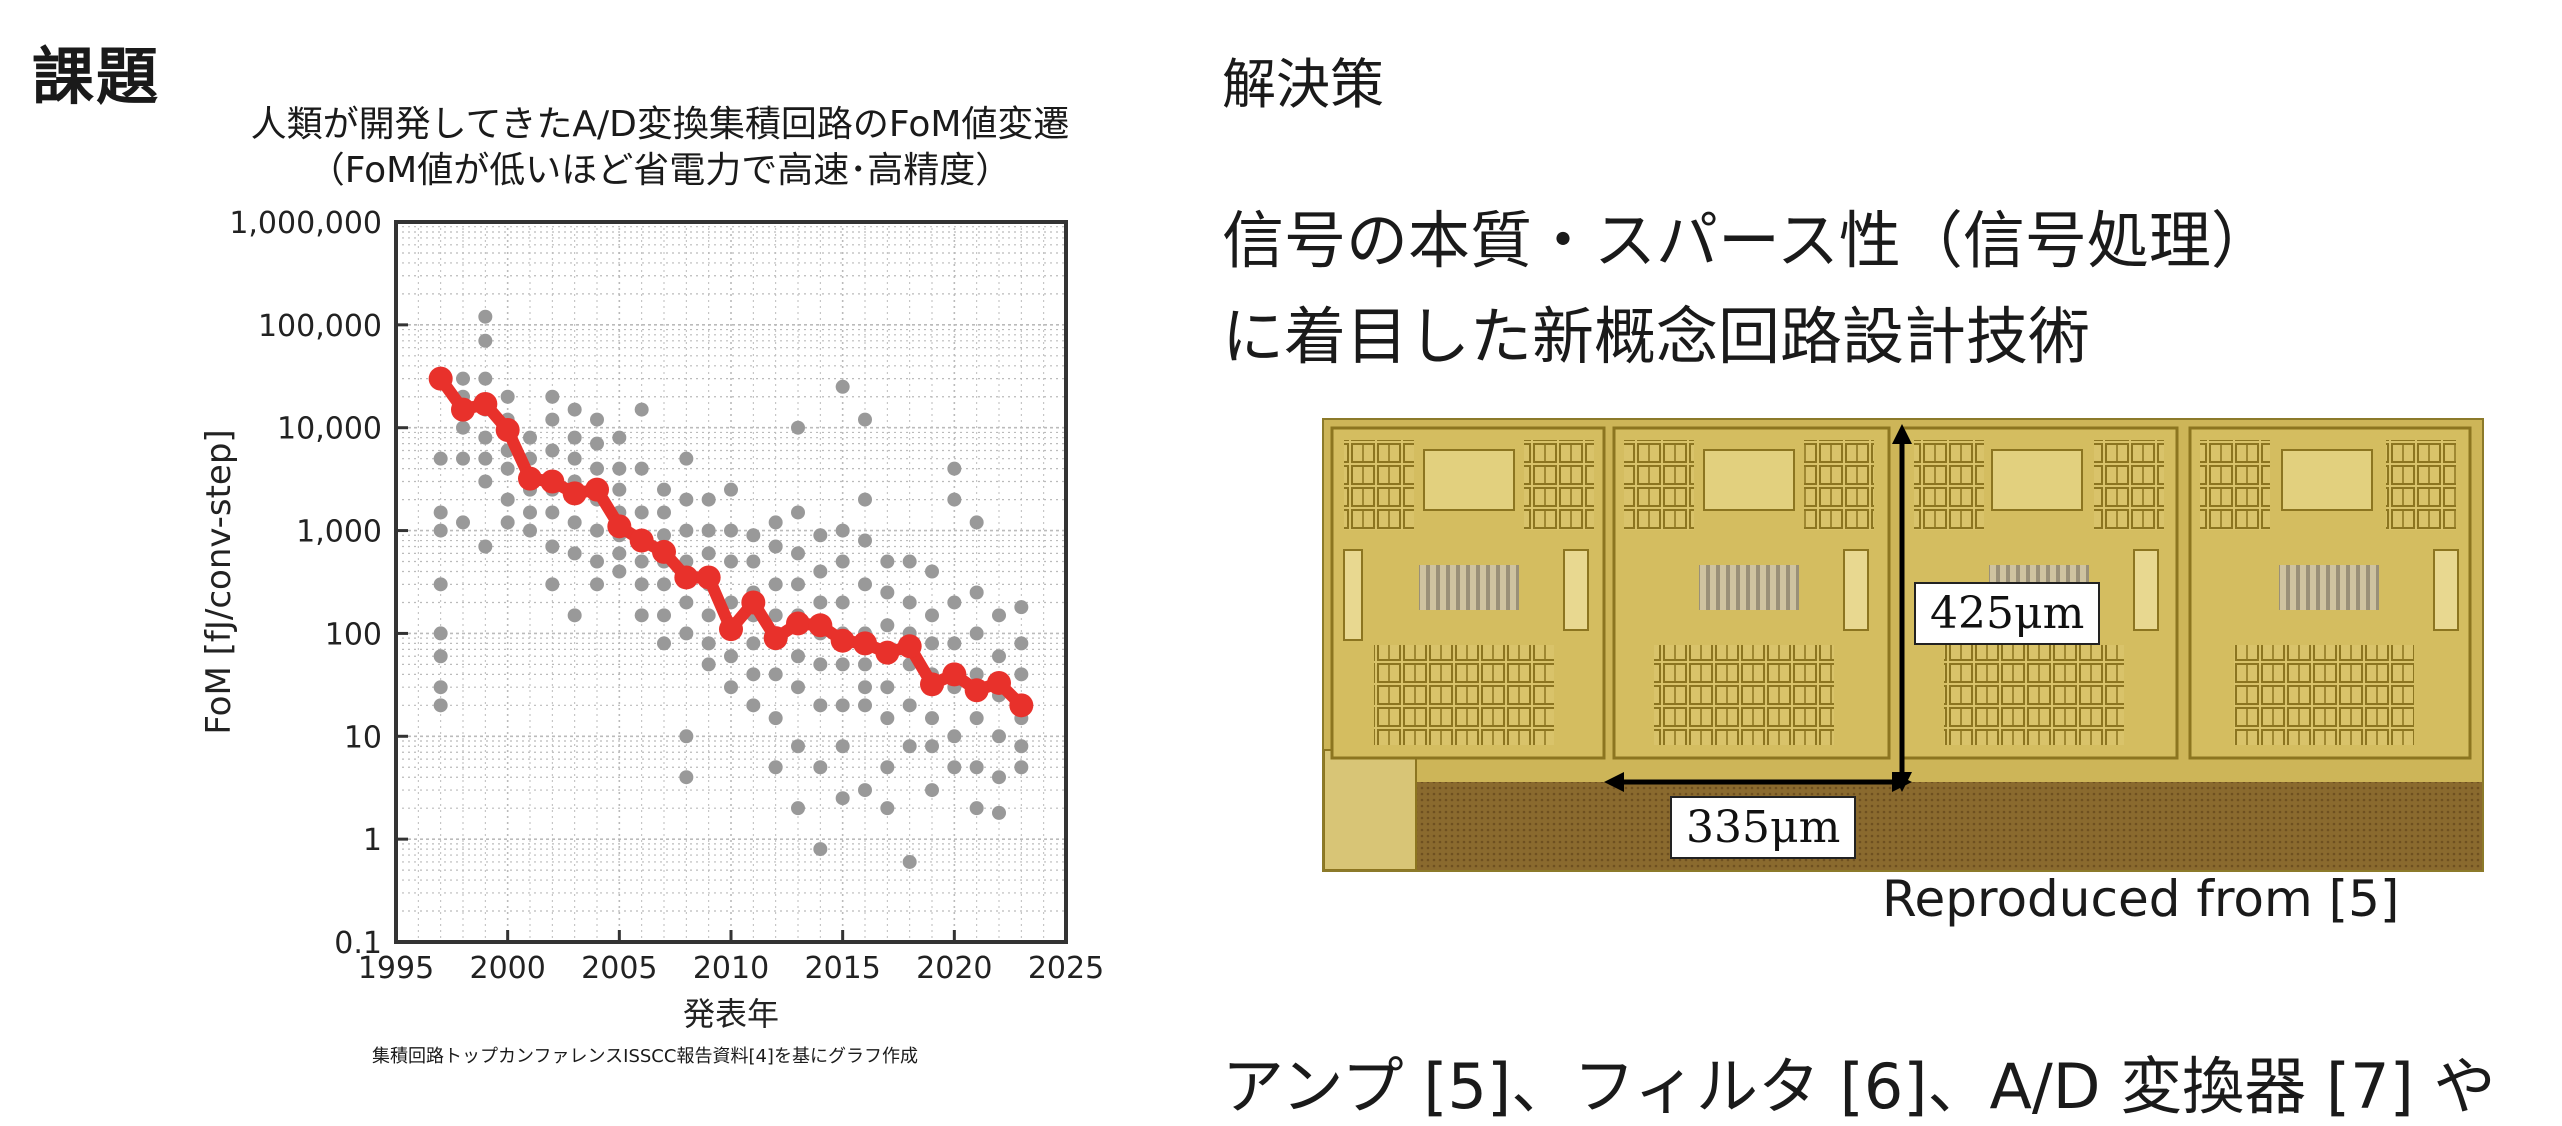  Describe the element at coordinates (353, 634) in the screenshot. I see `y-tick-label: 100` at that location.